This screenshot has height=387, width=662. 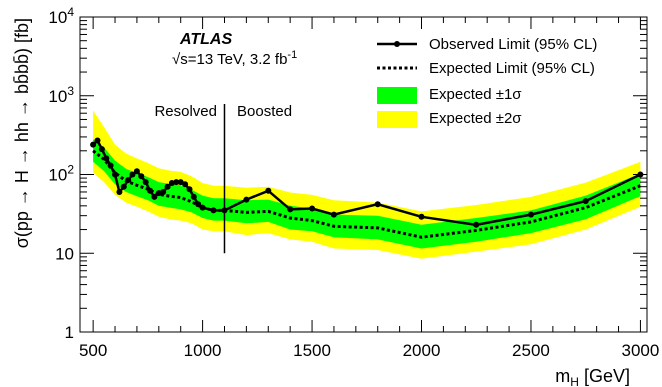 I want to click on x-tick-label: 3000, so click(x=641, y=350).